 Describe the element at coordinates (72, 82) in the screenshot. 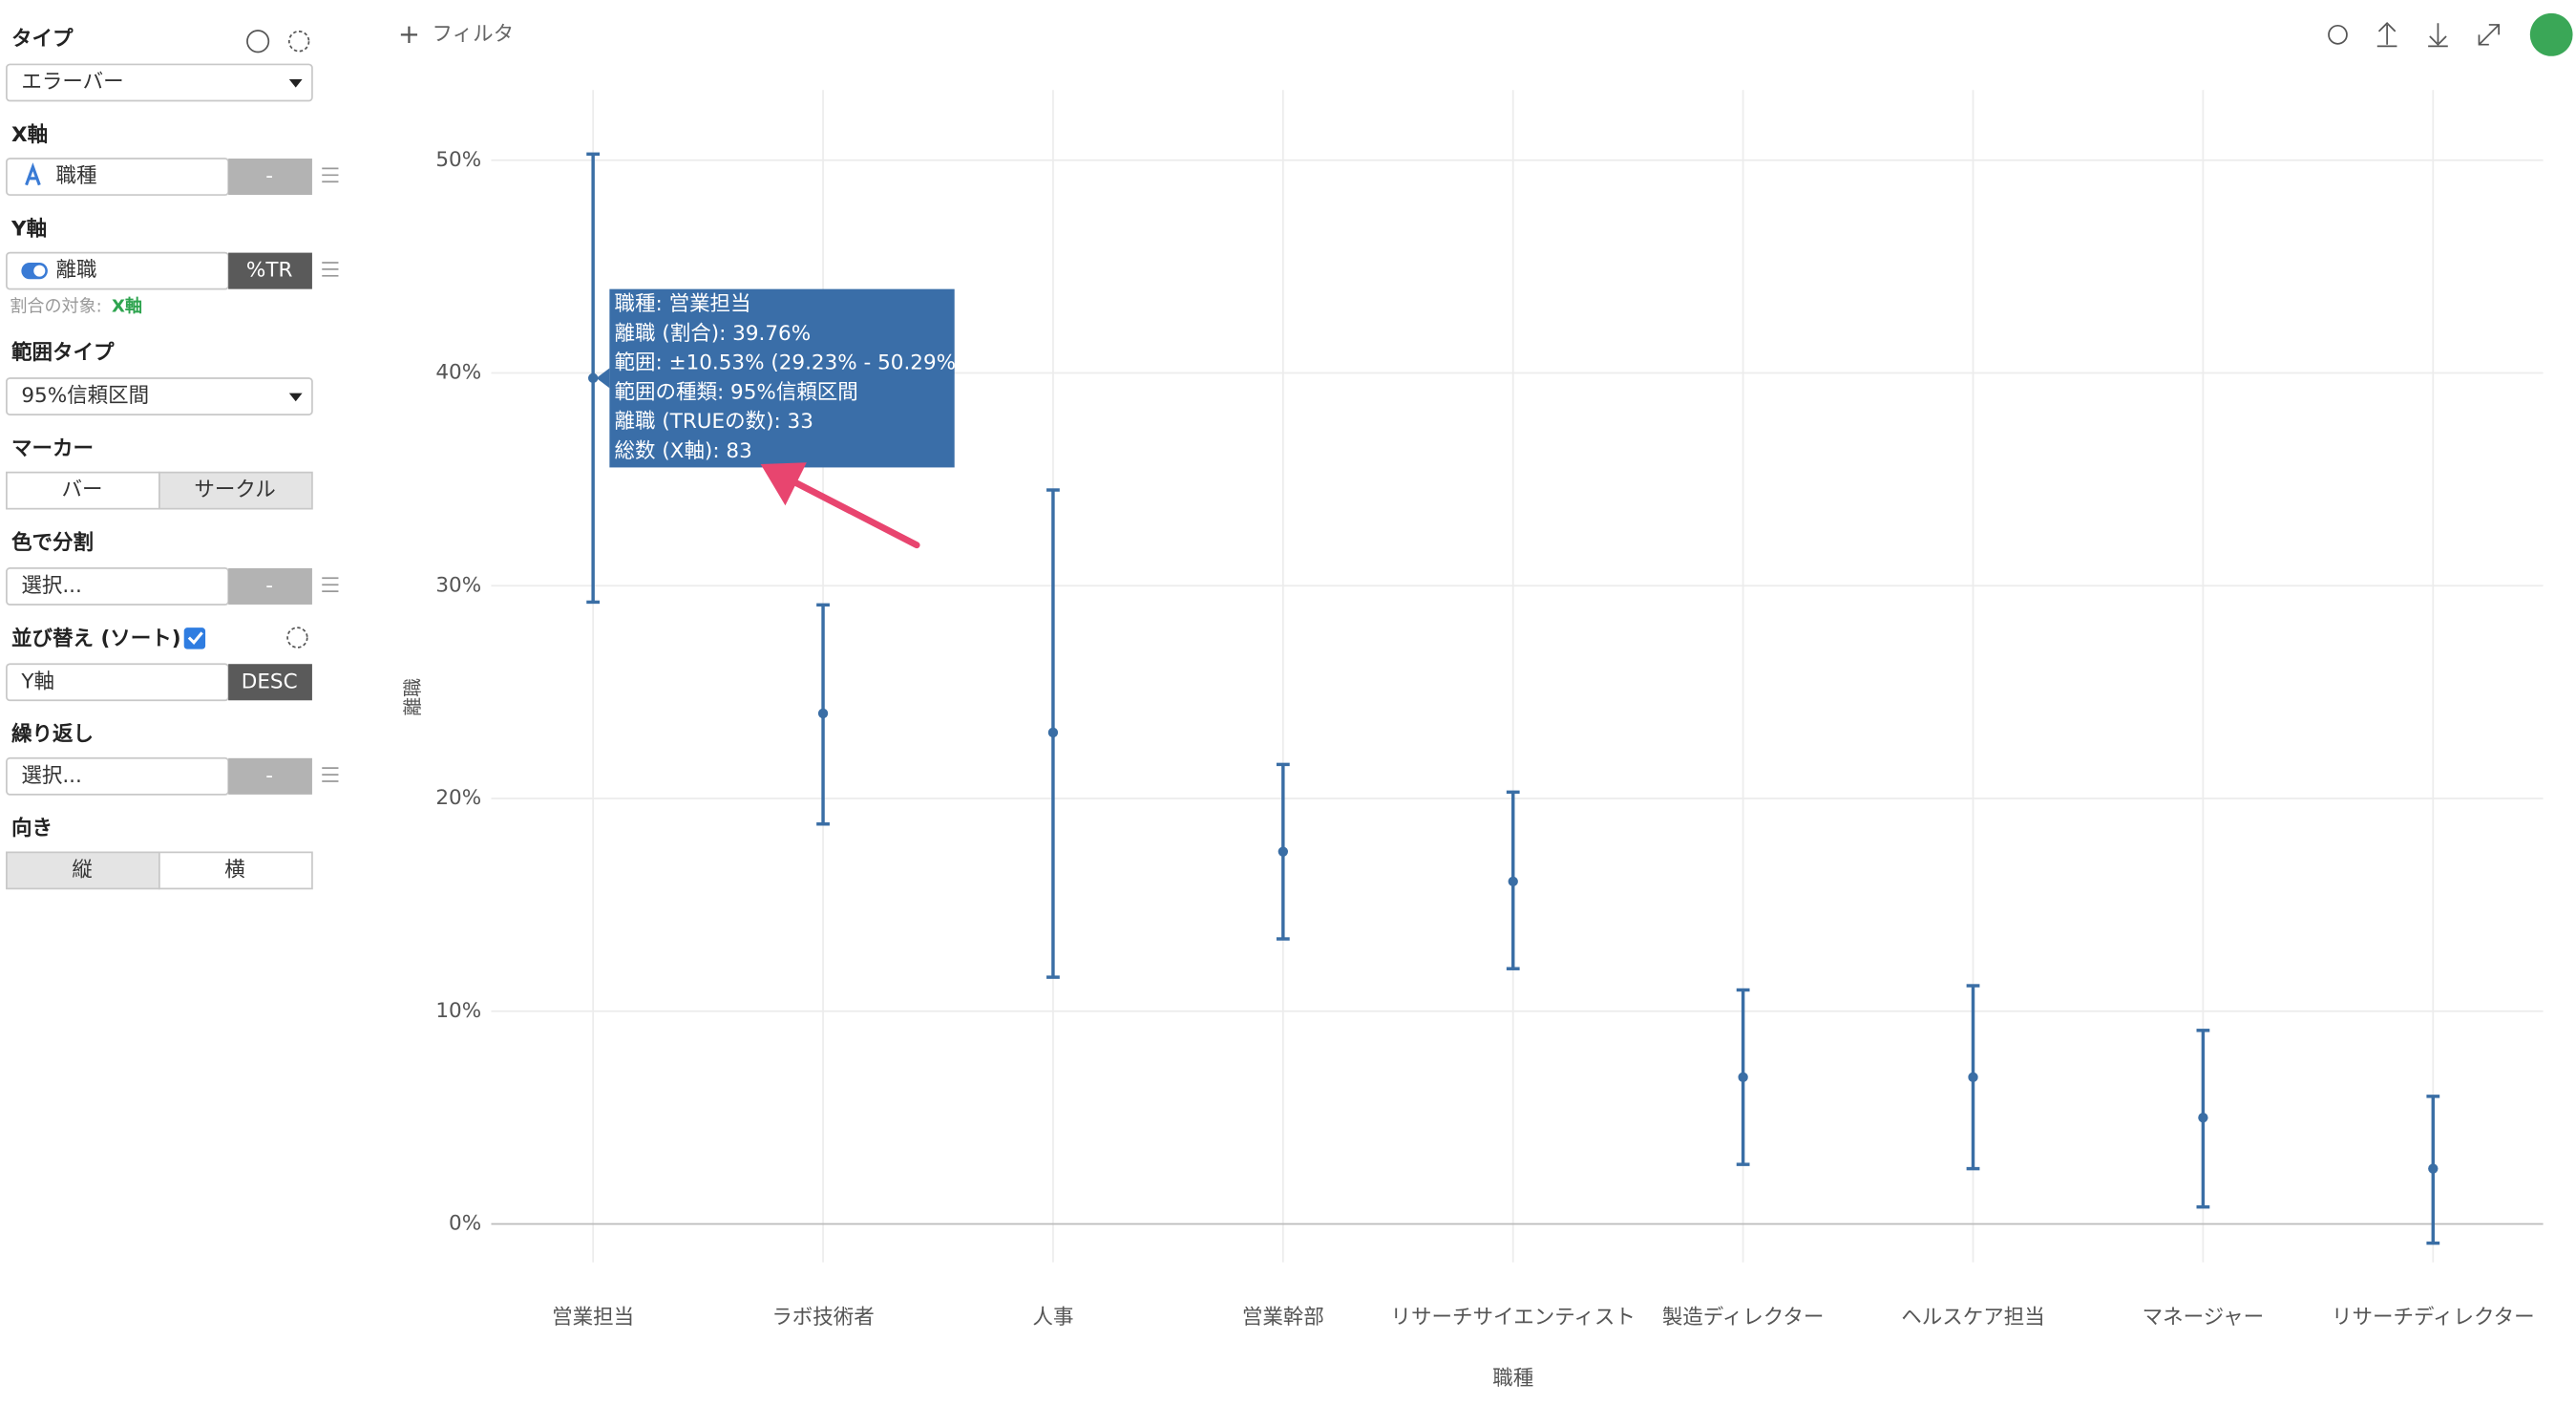

I see `dropdown-value: エラーバー` at that location.